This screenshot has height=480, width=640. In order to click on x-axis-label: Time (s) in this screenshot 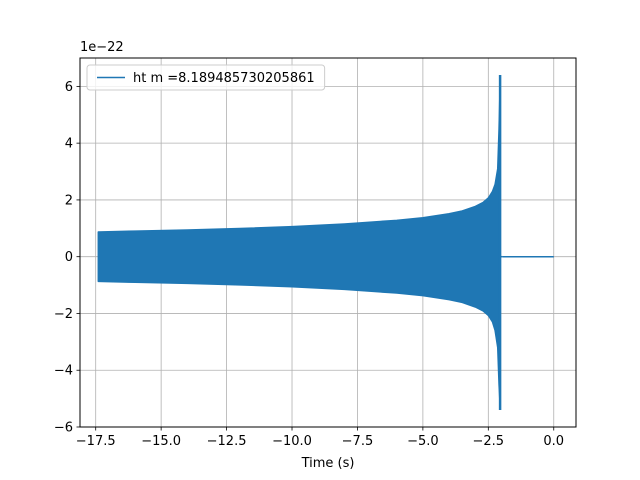, I will do `click(328, 463)`.